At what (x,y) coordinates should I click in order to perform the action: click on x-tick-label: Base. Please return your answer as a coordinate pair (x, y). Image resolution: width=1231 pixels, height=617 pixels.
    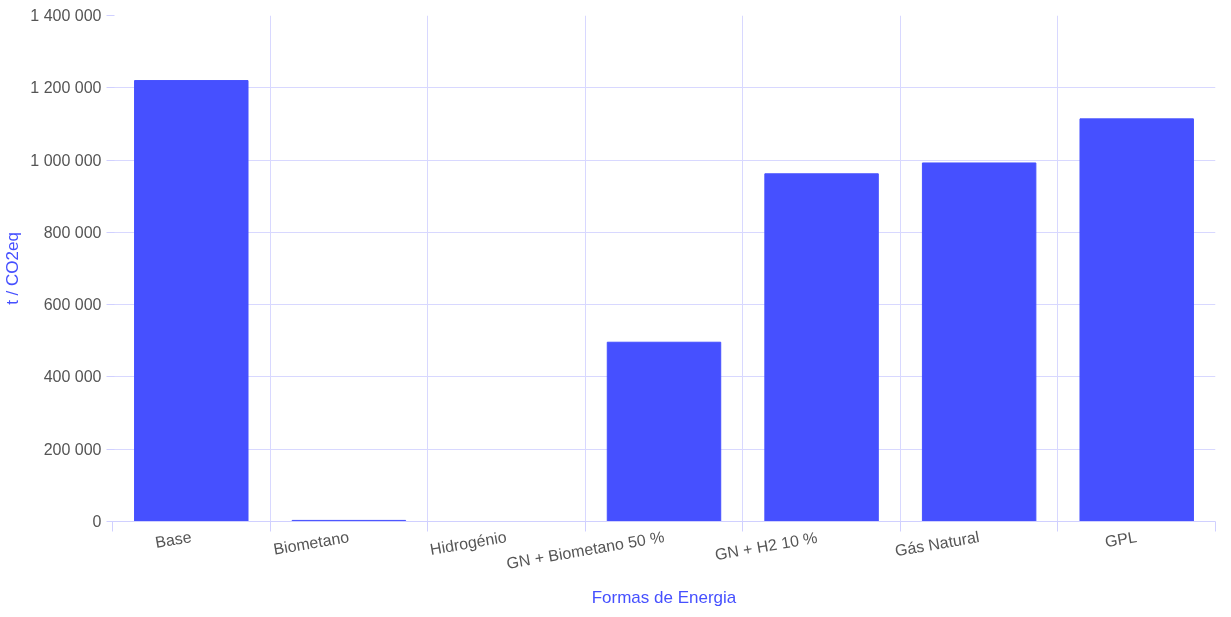
    Looking at the image, I should click on (173, 540).